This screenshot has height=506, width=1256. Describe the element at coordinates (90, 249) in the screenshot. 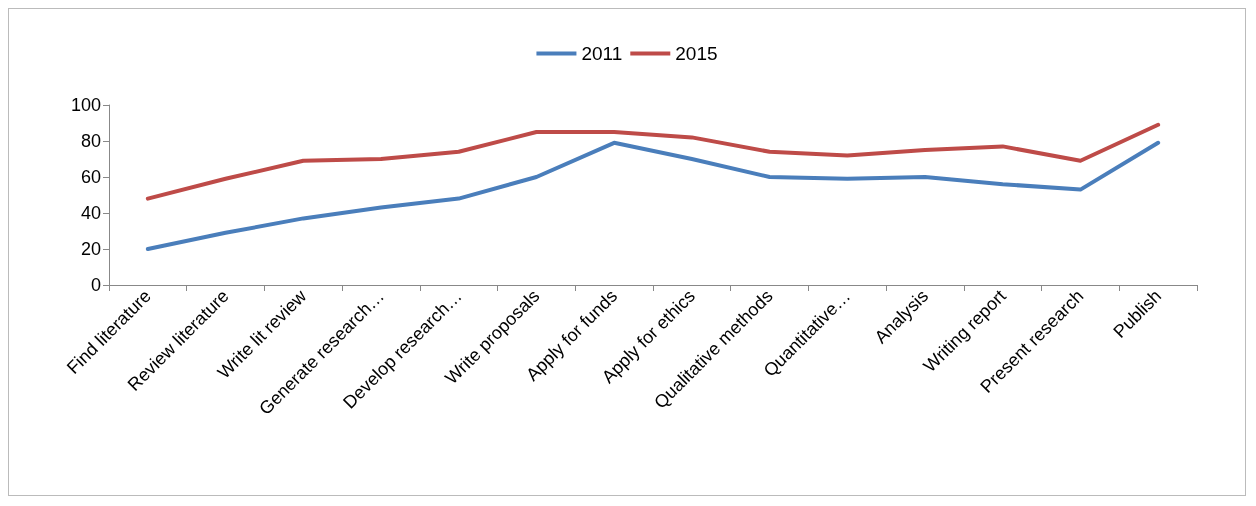

I see `y-tick-label: 20` at that location.